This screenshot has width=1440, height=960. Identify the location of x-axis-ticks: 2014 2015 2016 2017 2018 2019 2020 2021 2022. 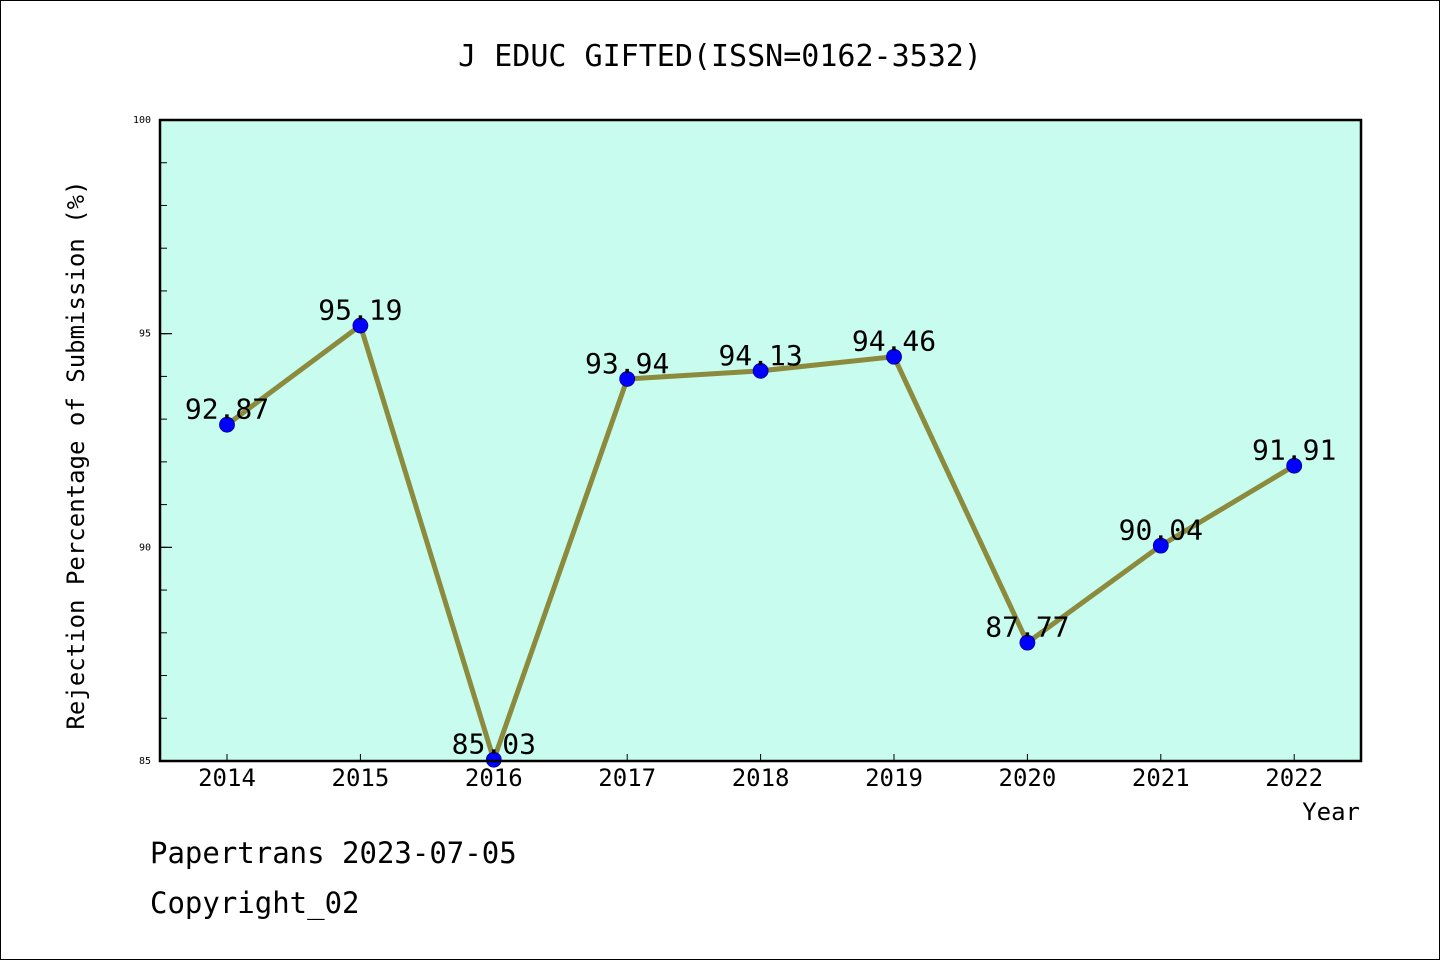
(760, 773).